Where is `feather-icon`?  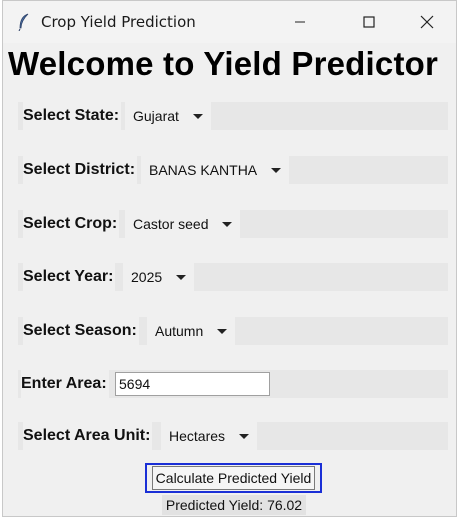 feather-icon is located at coordinates (24, 22).